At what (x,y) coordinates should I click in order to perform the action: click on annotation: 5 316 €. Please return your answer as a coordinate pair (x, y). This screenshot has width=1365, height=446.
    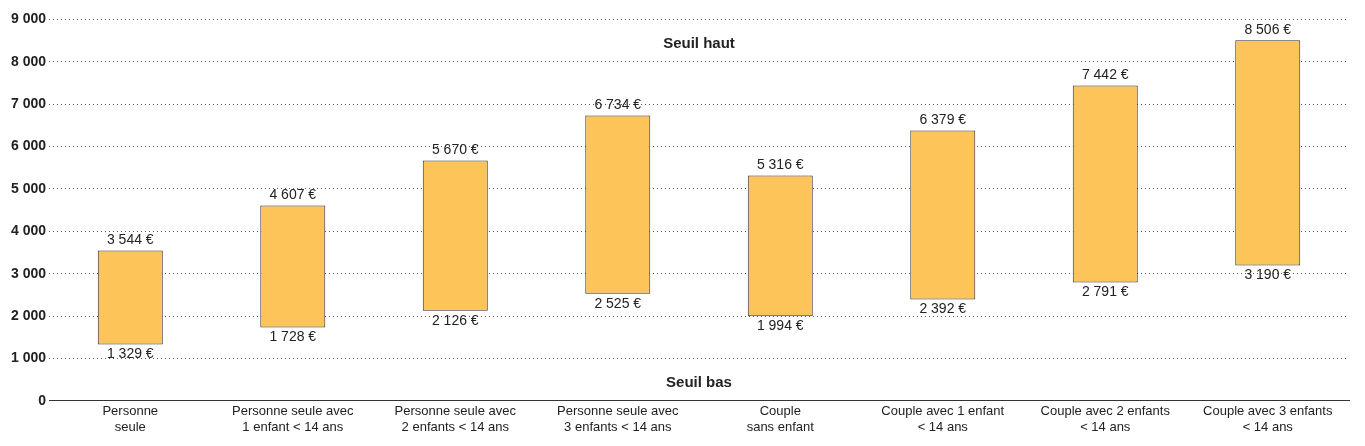
    Looking at the image, I should click on (780, 164).